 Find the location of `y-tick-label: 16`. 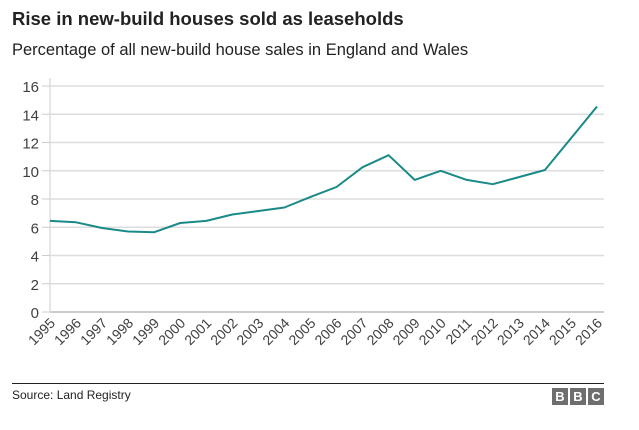

y-tick-label: 16 is located at coordinates (30, 87).